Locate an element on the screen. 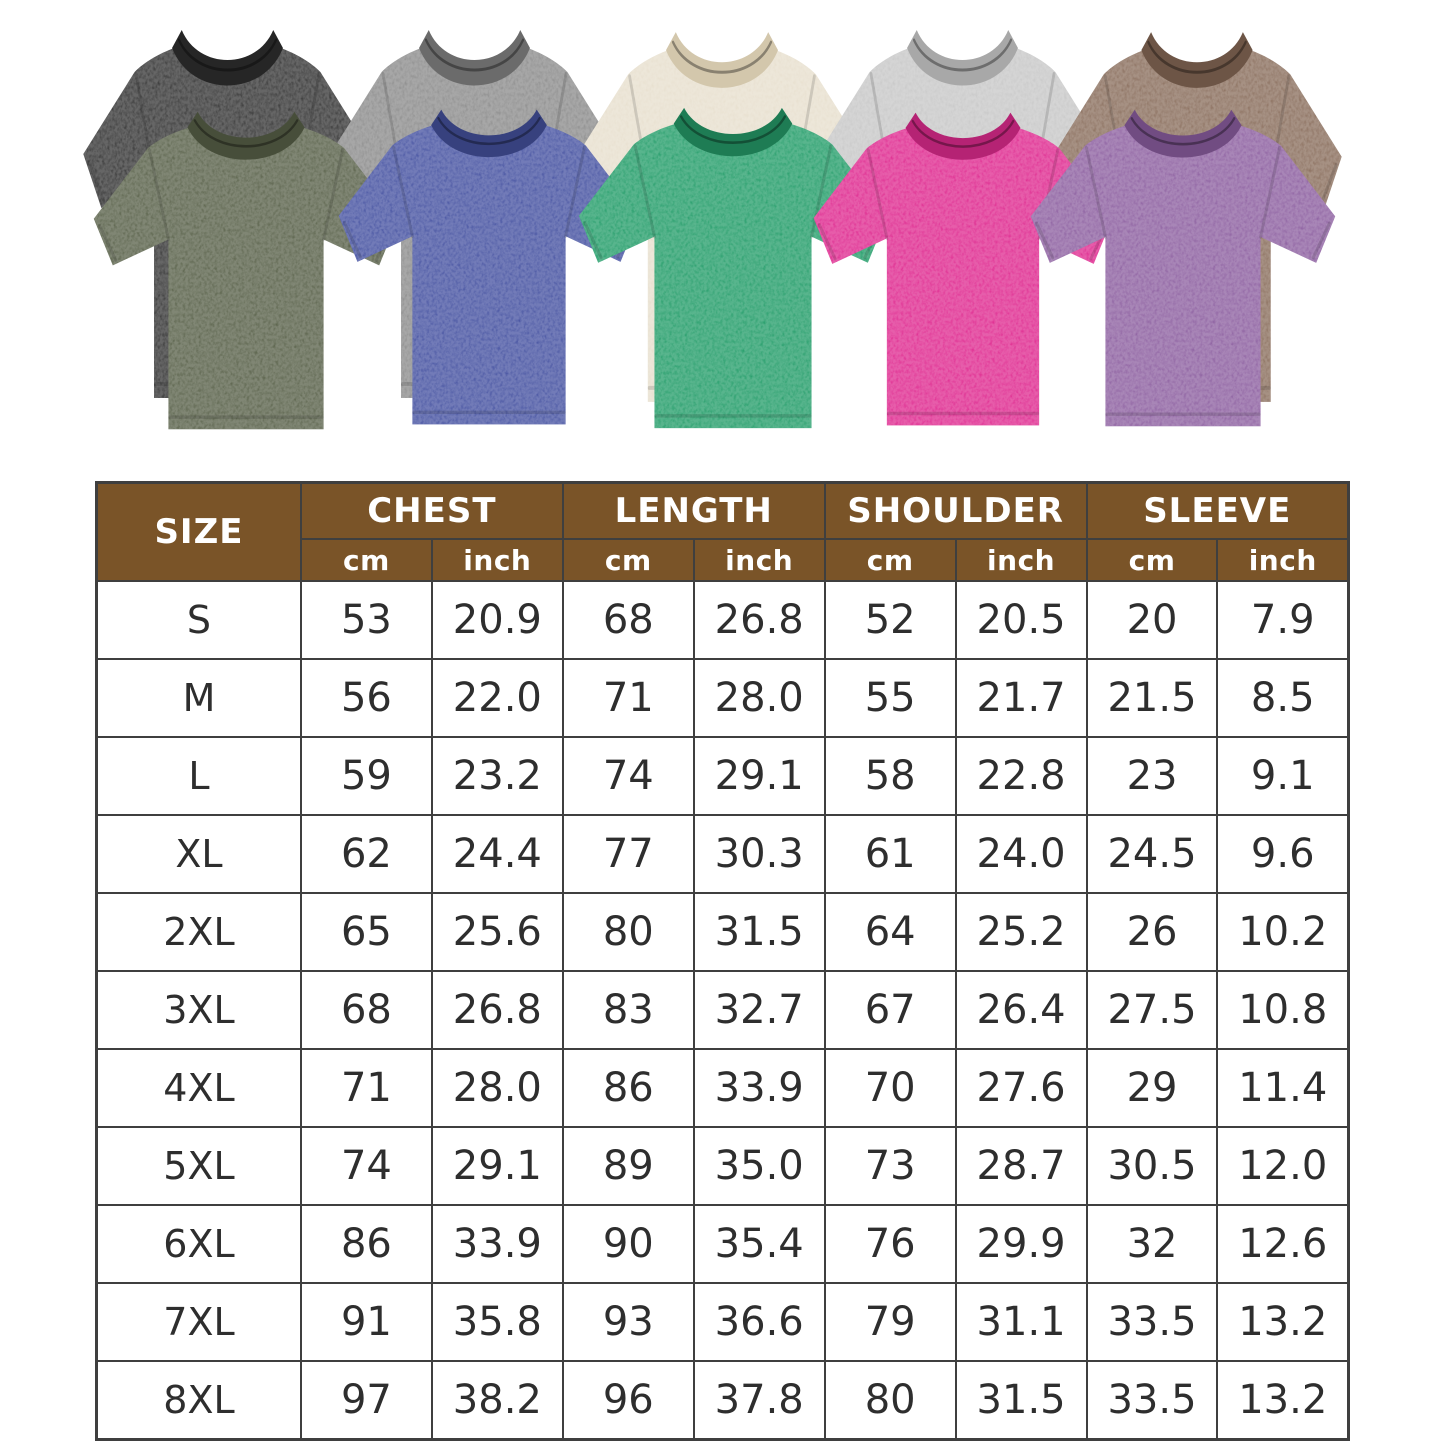 Image resolution: width=1445 pixels, height=1445 pixels. measurement-cell: 20.9 is located at coordinates (497, 620).